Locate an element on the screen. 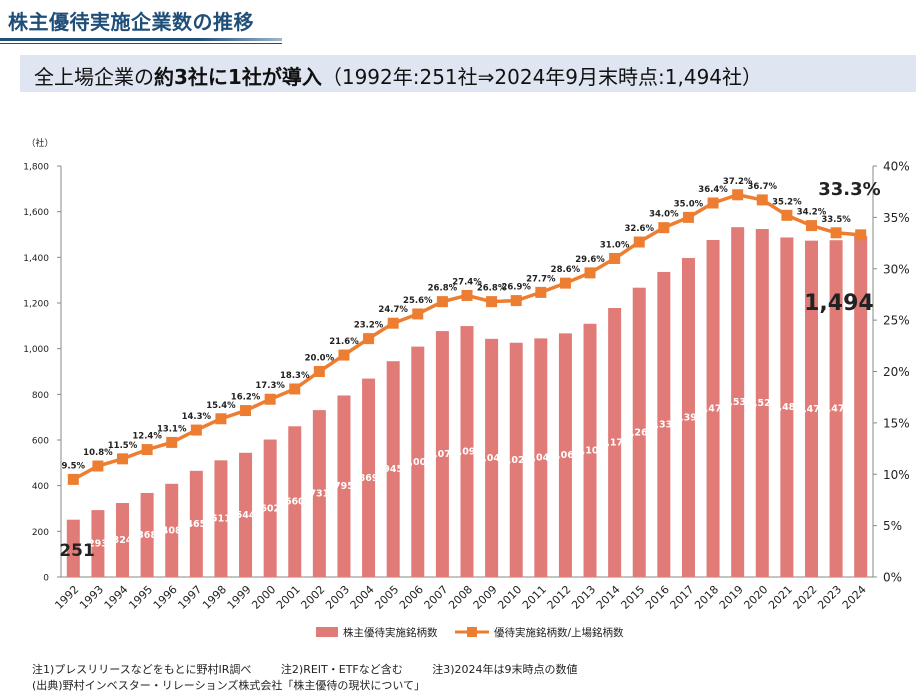  banner-text-part3: （1992年:251社⇒2024年9月末時点:1,494社） is located at coordinates (542, 77).